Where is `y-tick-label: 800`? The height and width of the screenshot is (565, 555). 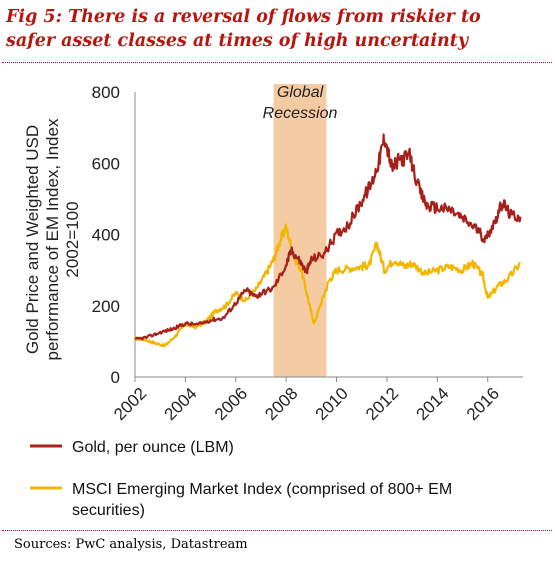 y-tick-label: 800 is located at coordinates (106, 92).